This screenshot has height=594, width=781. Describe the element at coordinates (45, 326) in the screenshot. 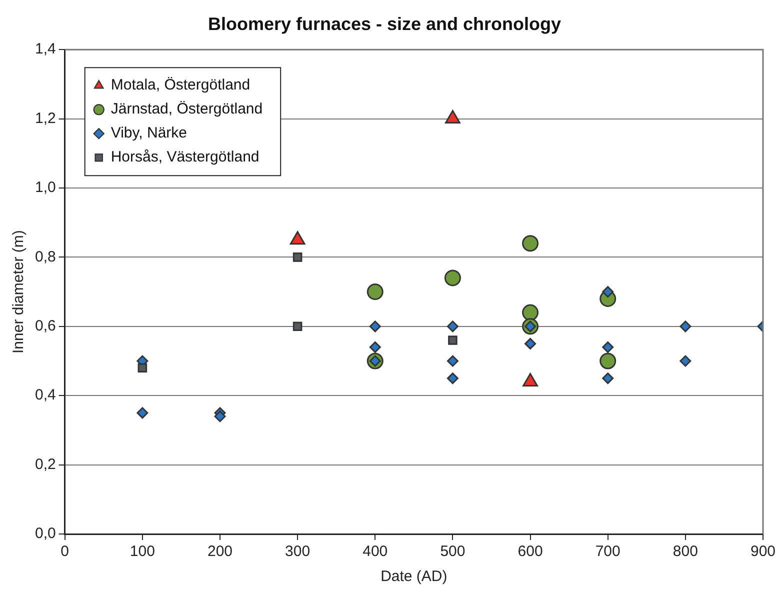

I see `y-tick-label: 0,6` at that location.